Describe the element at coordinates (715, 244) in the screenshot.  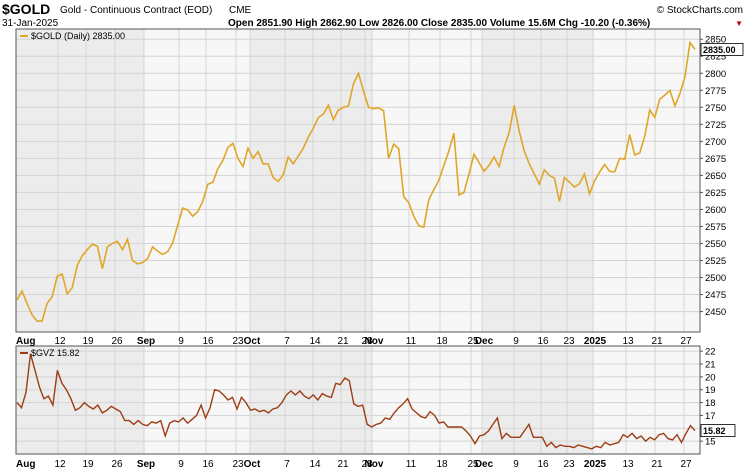
I see `gold-ytick-label: 2550` at that location.